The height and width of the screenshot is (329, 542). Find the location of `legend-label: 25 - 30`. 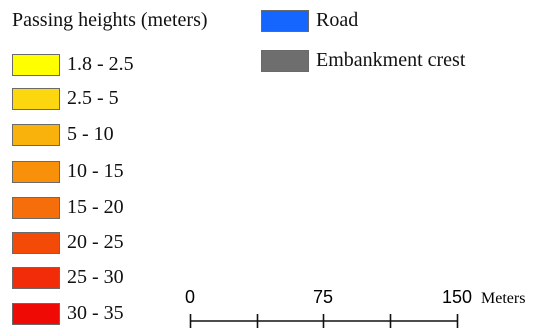

legend-label: 25 - 30 is located at coordinates (95, 277).